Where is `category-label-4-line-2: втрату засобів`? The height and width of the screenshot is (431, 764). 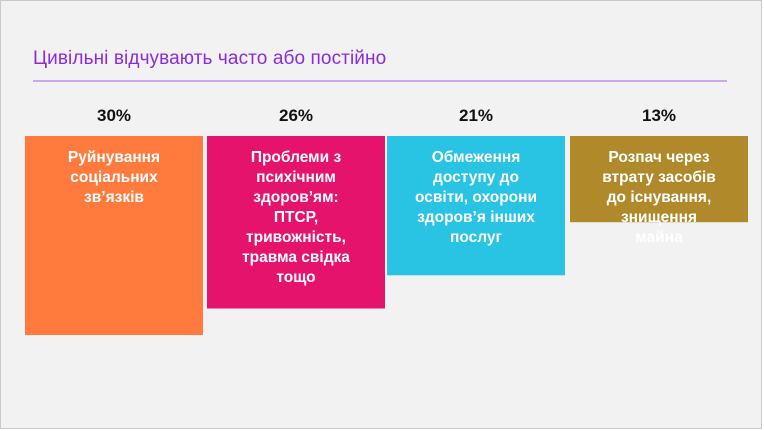
category-label-4-line-2: втрату засобів is located at coordinates (659, 177).